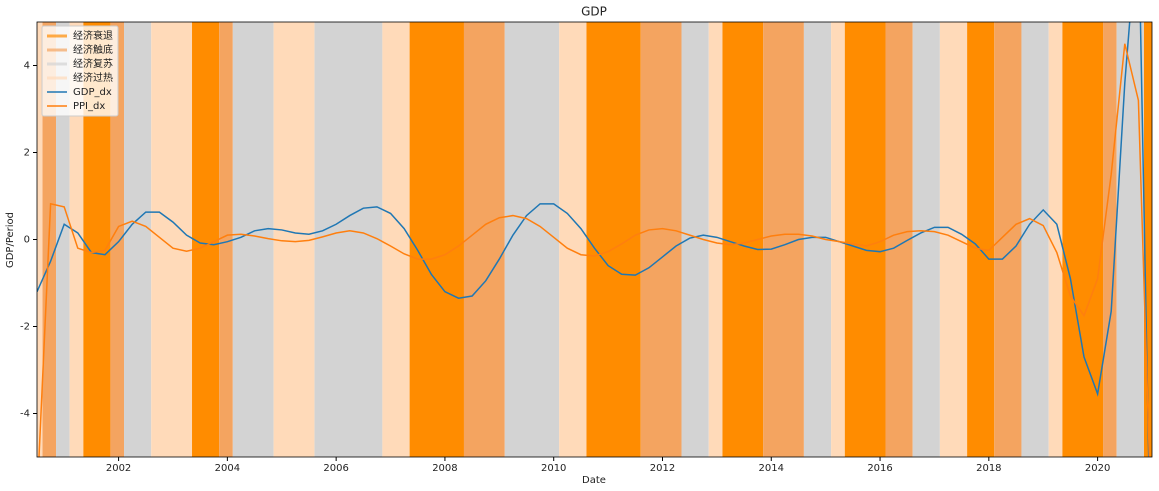 The height and width of the screenshot is (491, 1159). Describe the element at coordinates (988, 468) in the screenshot. I see `x-tick-label: 2018` at that location.